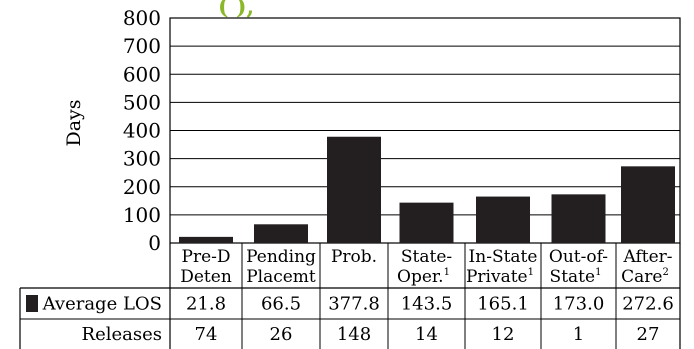 This screenshot has height=349, width=694. Describe the element at coordinates (142, 46) in the screenshot. I see `y-tick-label: 700` at that location.